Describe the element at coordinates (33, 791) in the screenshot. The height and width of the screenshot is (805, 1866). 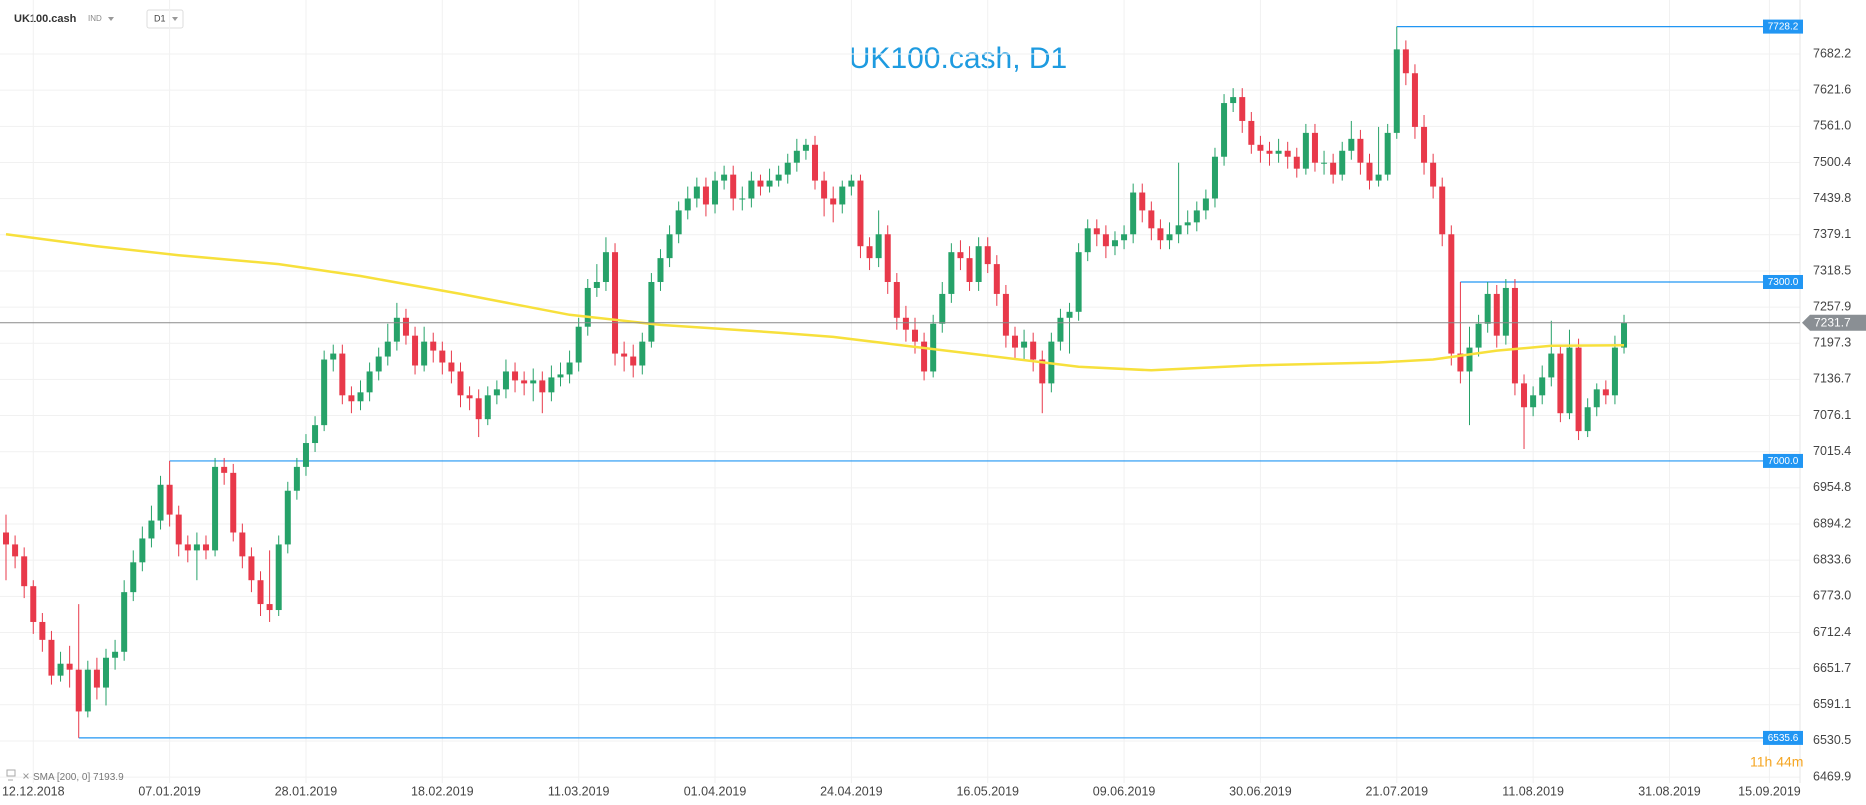
I see `x-tick-label: 12.12.2018` at that location.